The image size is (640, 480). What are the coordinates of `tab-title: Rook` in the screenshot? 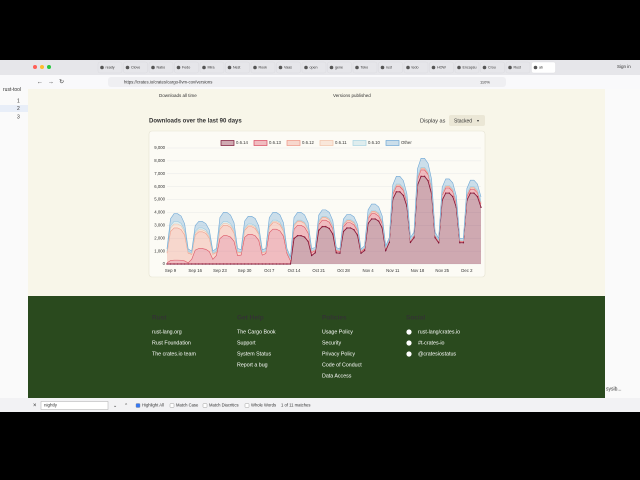 It's located at (263, 67).